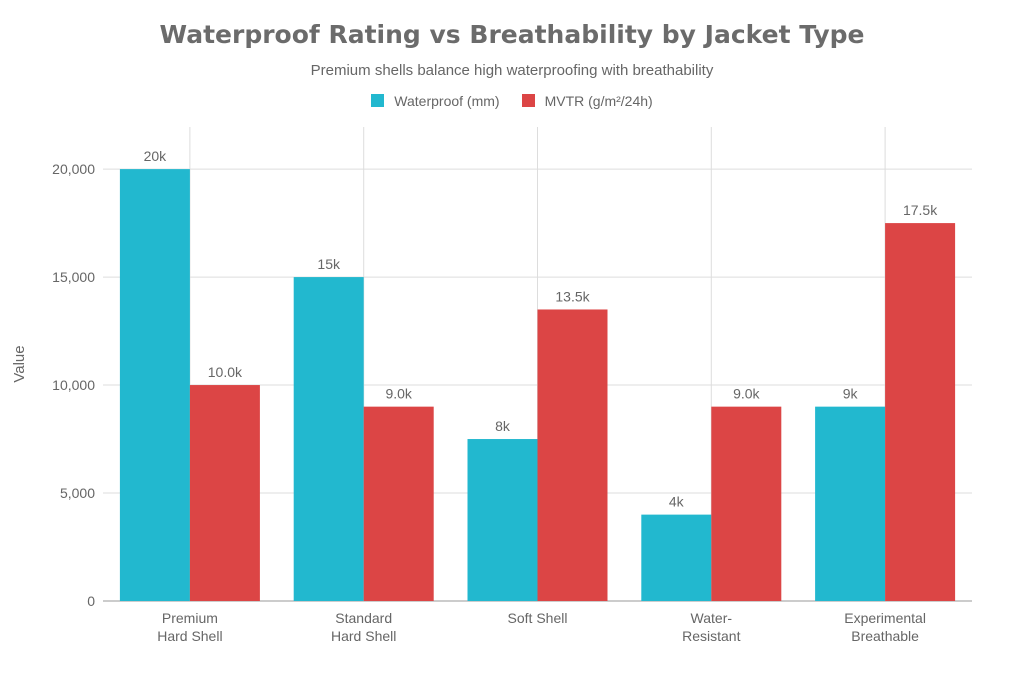 This screenshot has height=683, width=1024. I want to click on y-axis-title: Value, so click(19, 363).